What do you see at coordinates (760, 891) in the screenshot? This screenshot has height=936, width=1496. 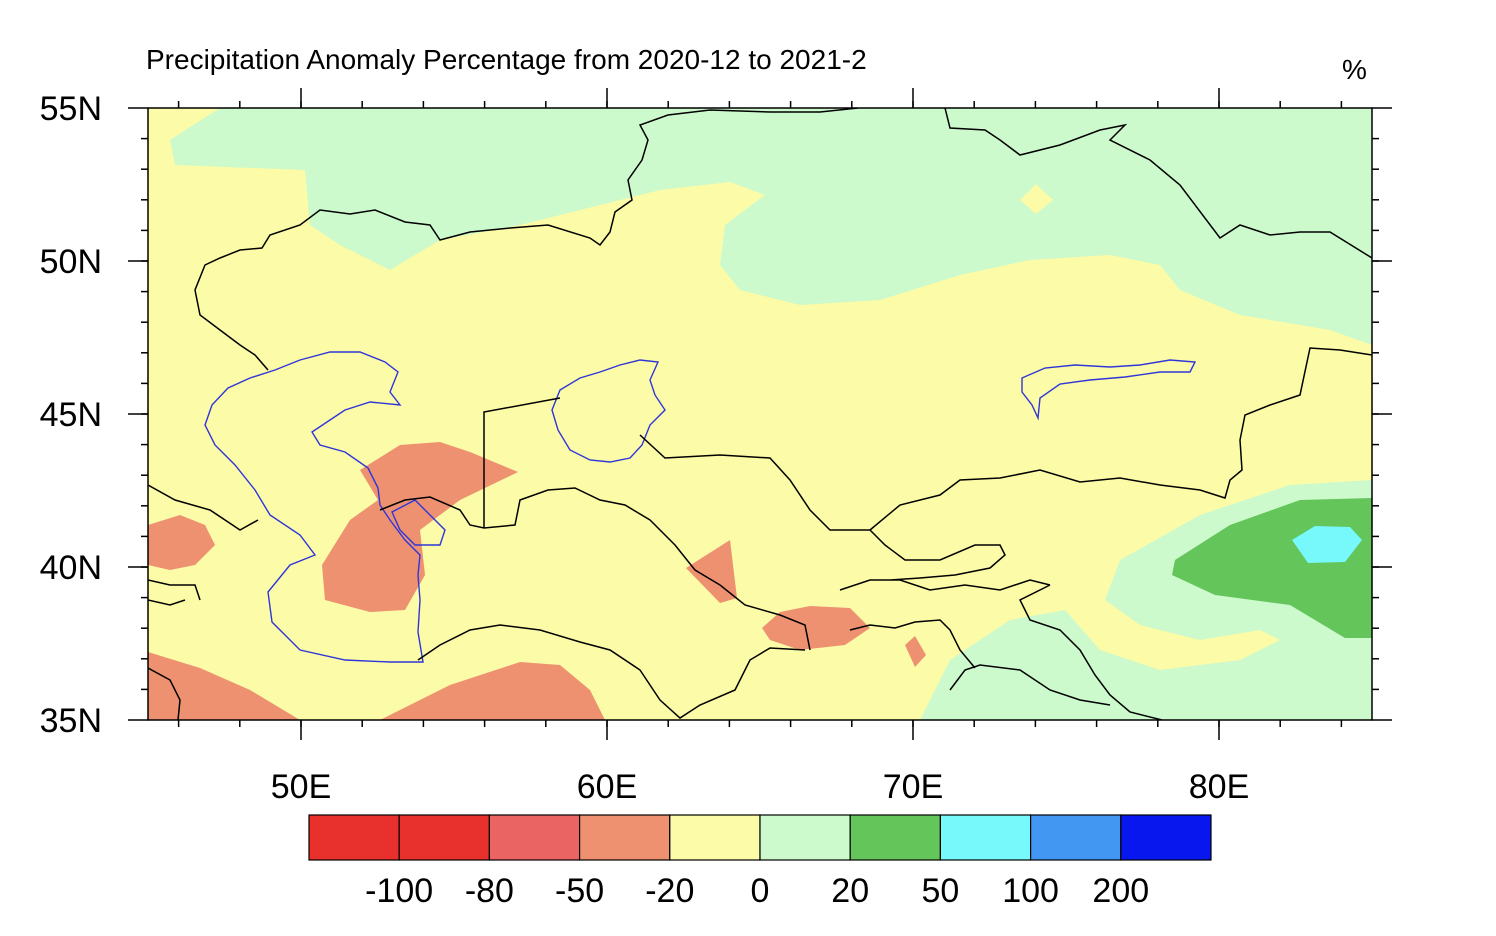 I see `color-bar-label: 0` at bounding box center [760, 891].